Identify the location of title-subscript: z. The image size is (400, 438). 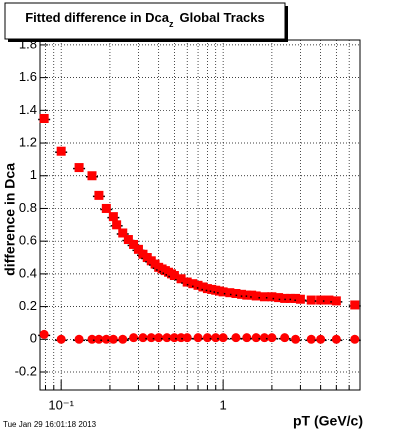
(171, 24).